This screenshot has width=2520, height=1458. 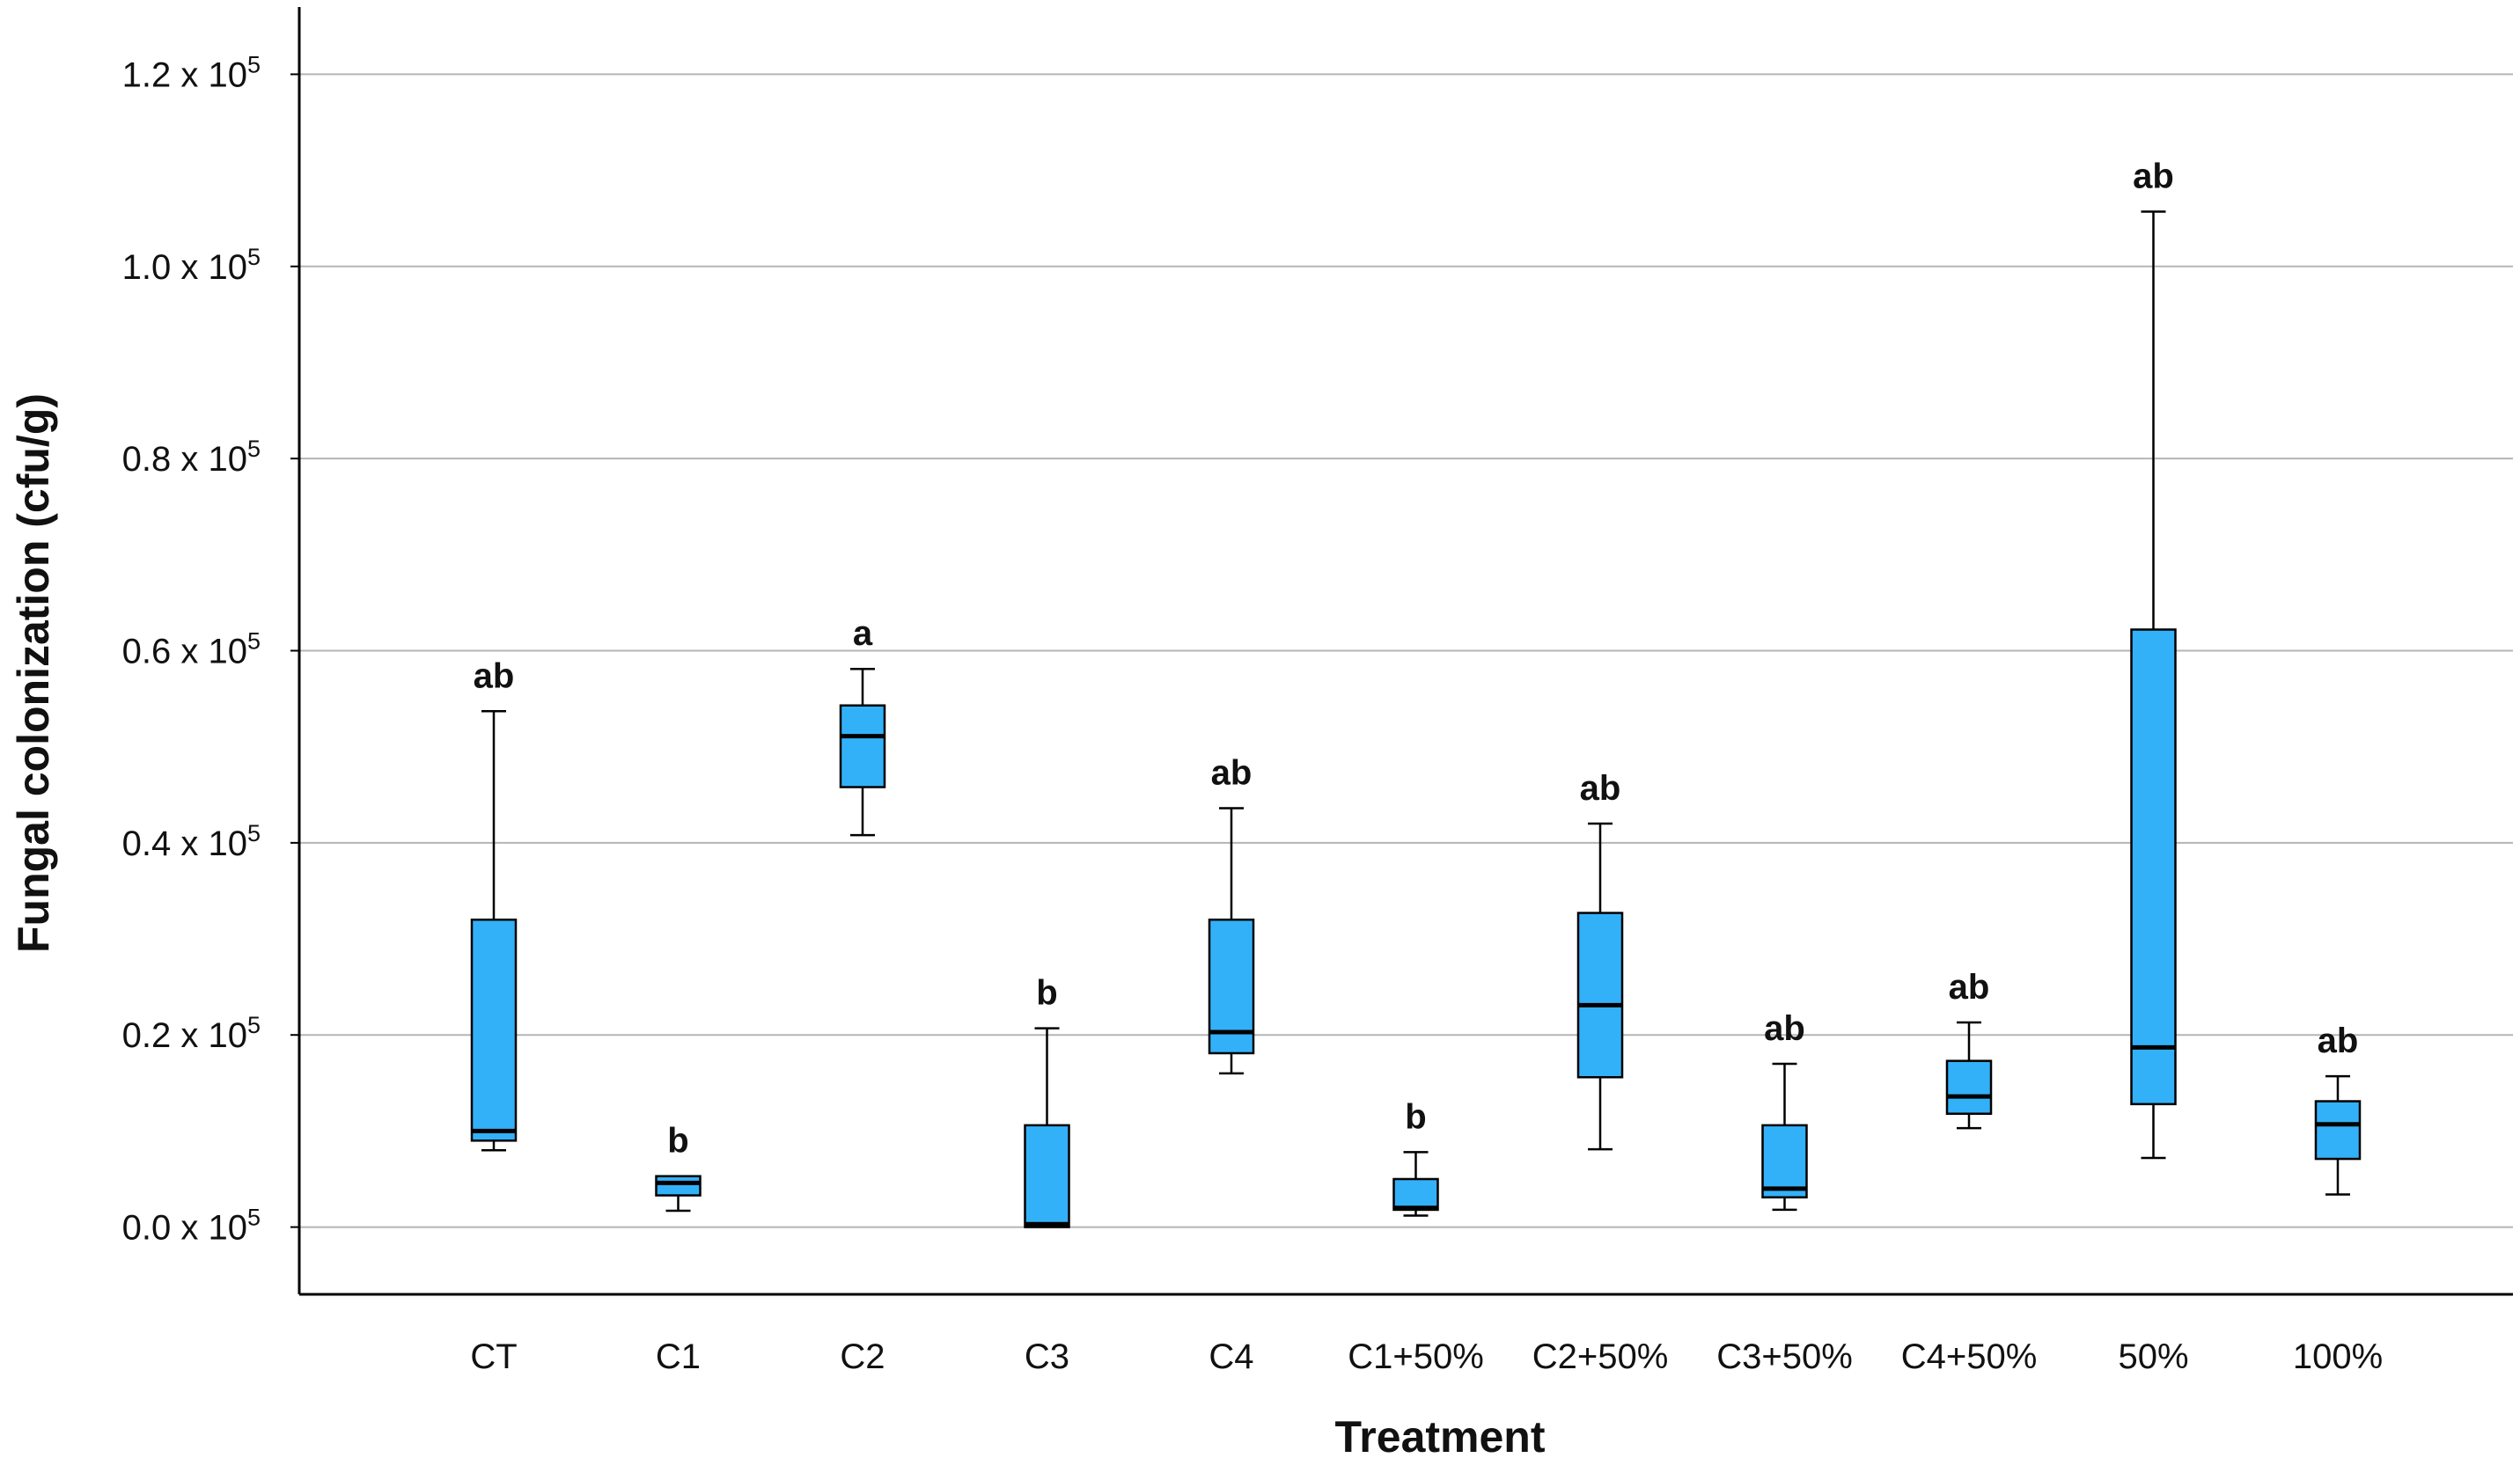 What do you see at coordinates (184, 1035) in the screenshot?
I see `y-tick-label-text: 0.2 x 10` at bounding box center [184, 1035].